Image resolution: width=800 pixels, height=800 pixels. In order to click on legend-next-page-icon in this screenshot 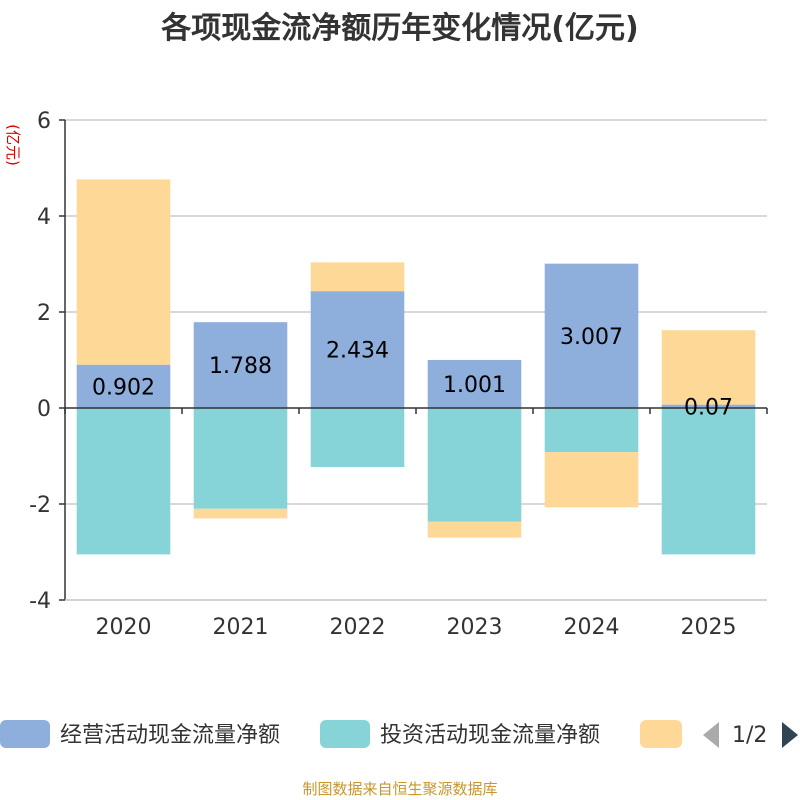, I will do `click(790, 735)`.